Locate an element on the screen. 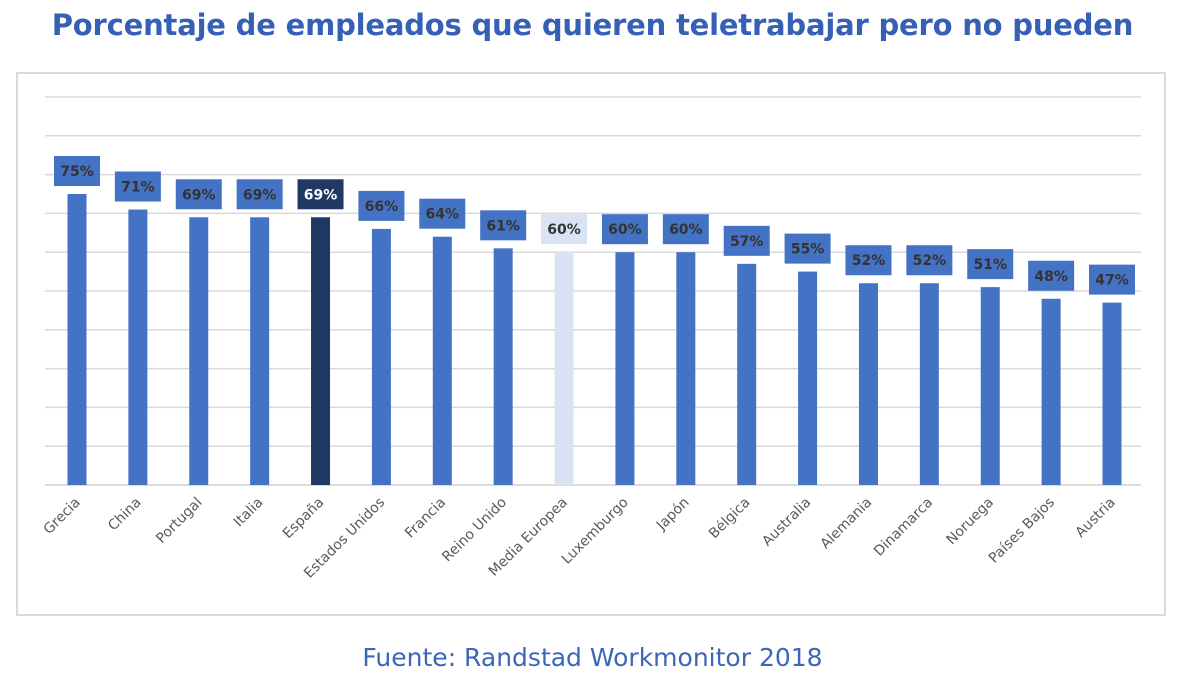 The image size is (1185, 682). data-label: 66% is located at coordinates (382, 207).